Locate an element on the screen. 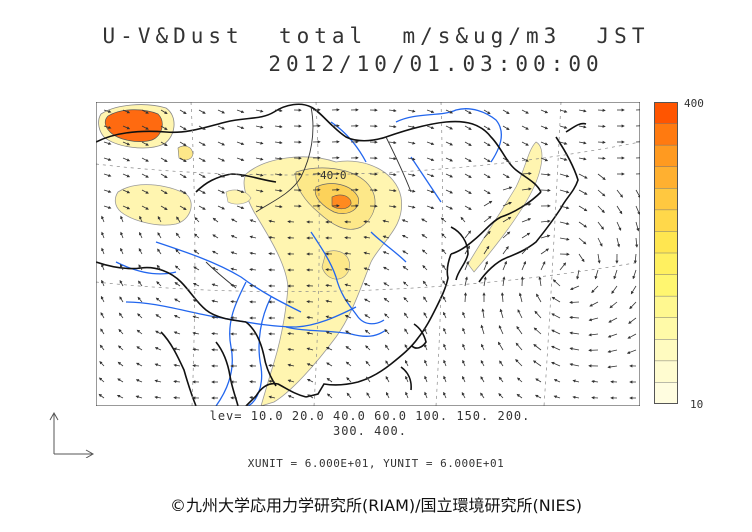  vector-units: XUNIT = 6.000E+01, YUNIT = 6.000E+01 is located at coordinates (376, 463).